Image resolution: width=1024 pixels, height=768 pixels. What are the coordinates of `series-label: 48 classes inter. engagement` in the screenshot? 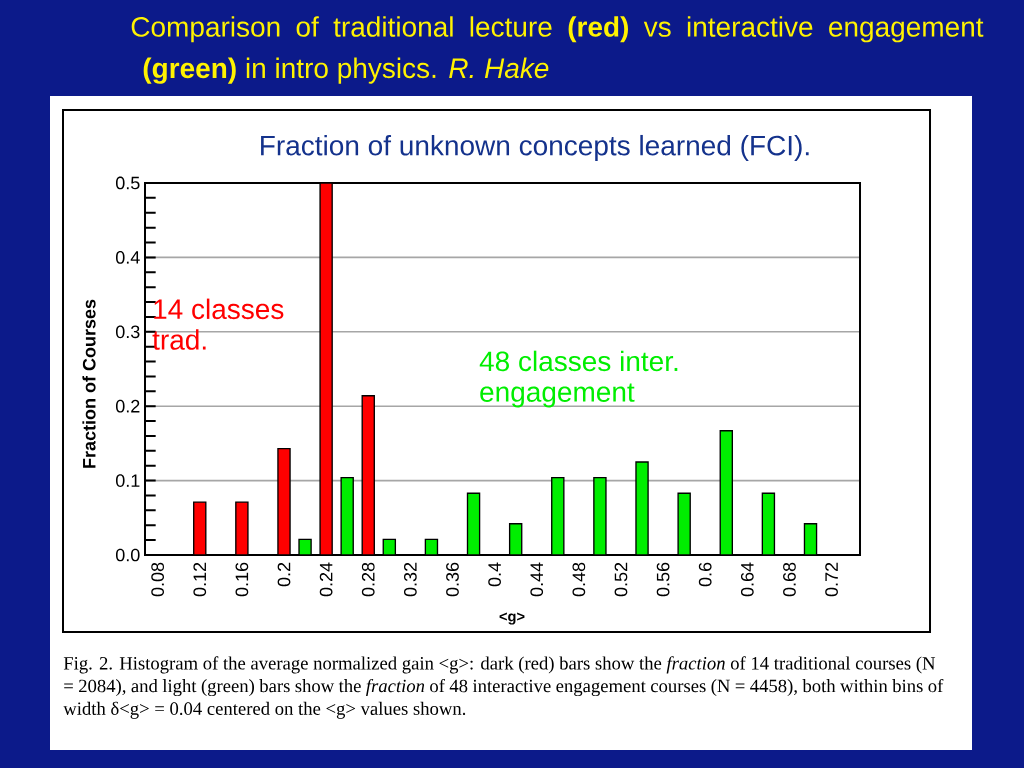 It's located at (578, 379).